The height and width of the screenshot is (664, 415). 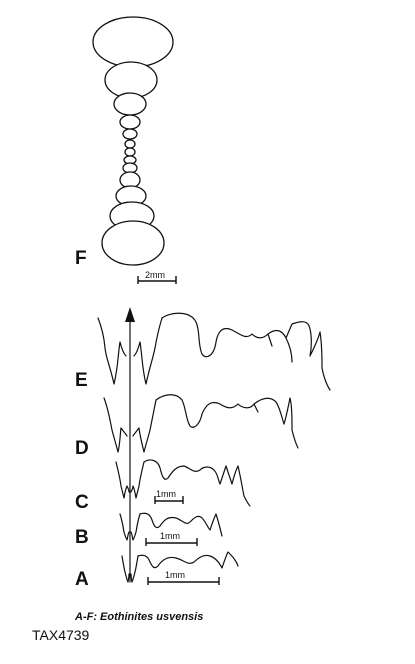 What do you see at coordinates (61, 635) in the screenshot?
I see `specimen-id: TAX4739` at bounding box center [61, 635].